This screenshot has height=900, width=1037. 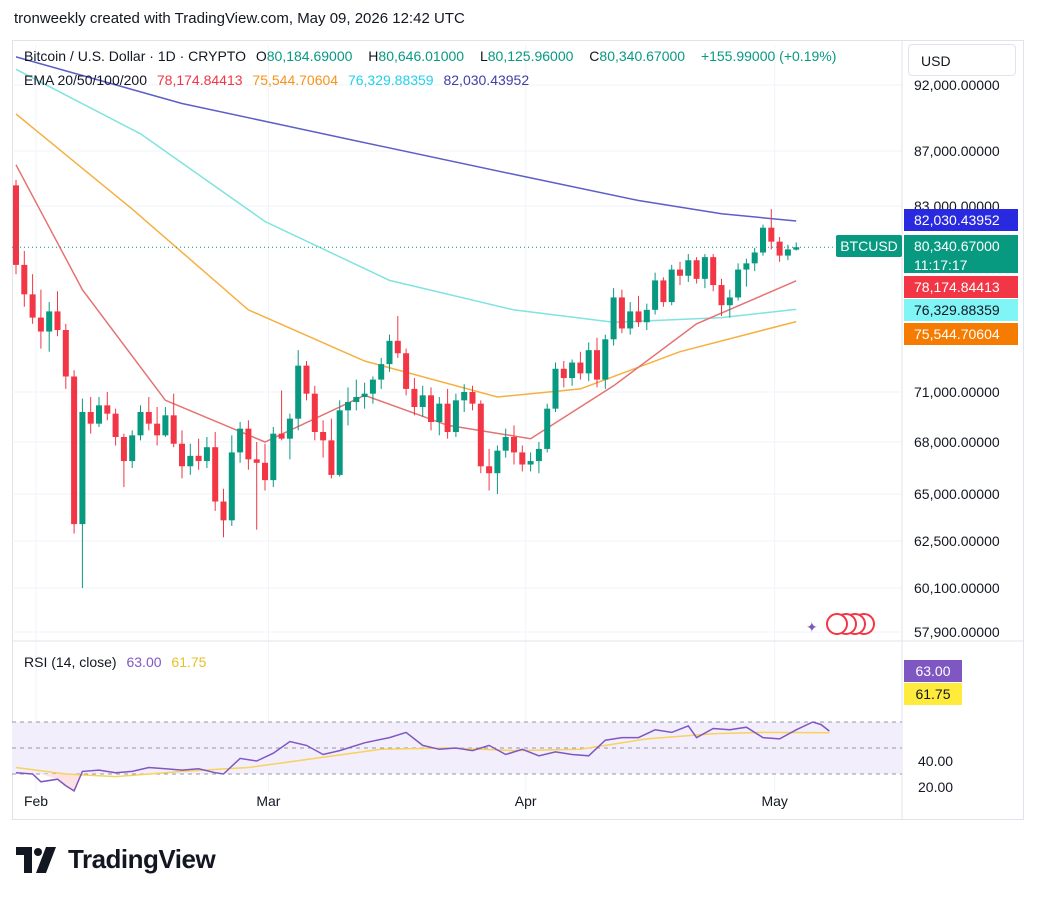 I want to click on currency-button: USD, so click(x=962, y=60).